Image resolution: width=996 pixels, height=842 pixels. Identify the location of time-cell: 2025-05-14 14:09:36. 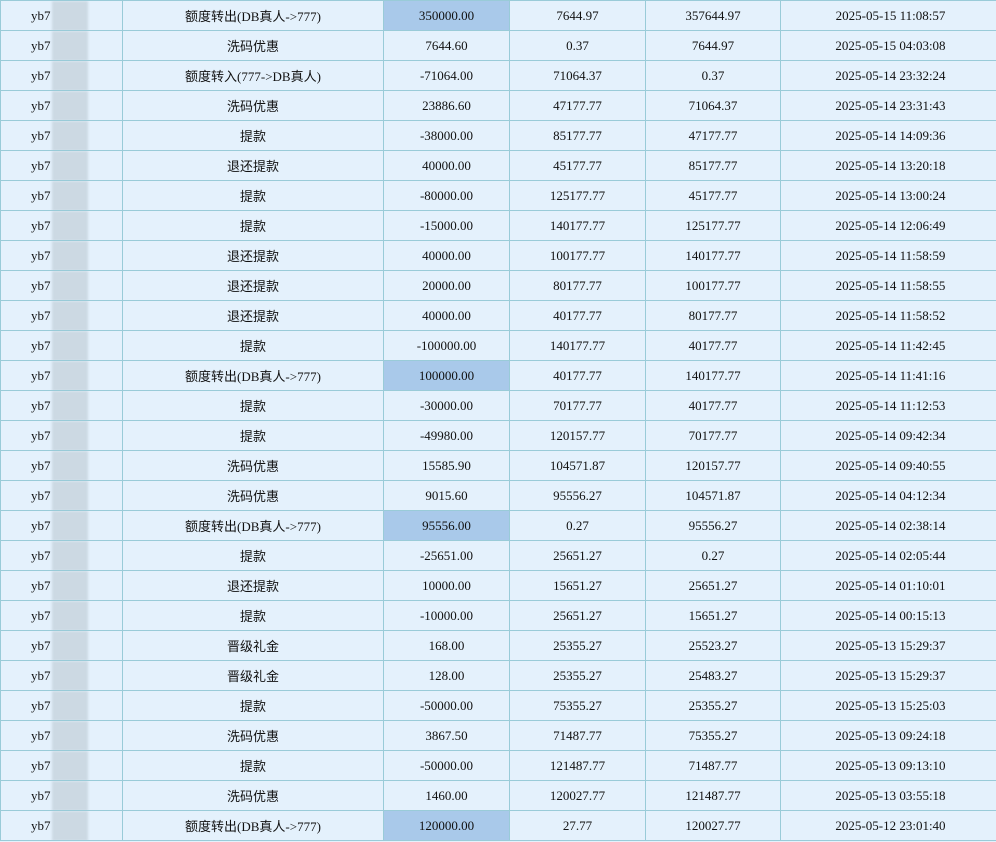
(888, 135).